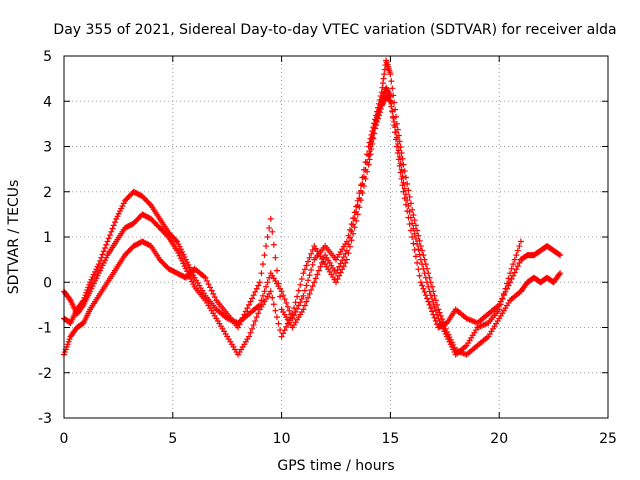 This screenshot has width=640, height=480. What do you see at coordinates (540, 282) in the screenshot?
I see `series-track-e` at bounding box center [540, 282].